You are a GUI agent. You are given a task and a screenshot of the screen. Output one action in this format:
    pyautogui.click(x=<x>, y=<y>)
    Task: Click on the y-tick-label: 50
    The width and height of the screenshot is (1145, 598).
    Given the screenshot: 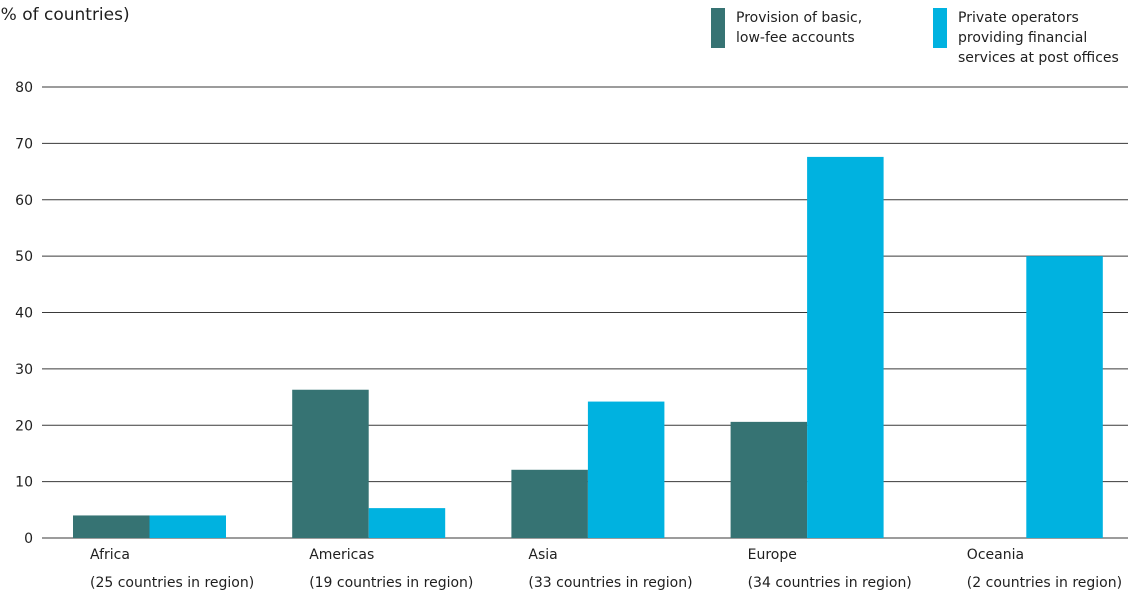 What is the action you would take?
    pyautogui.click(x=24, y=257)
    